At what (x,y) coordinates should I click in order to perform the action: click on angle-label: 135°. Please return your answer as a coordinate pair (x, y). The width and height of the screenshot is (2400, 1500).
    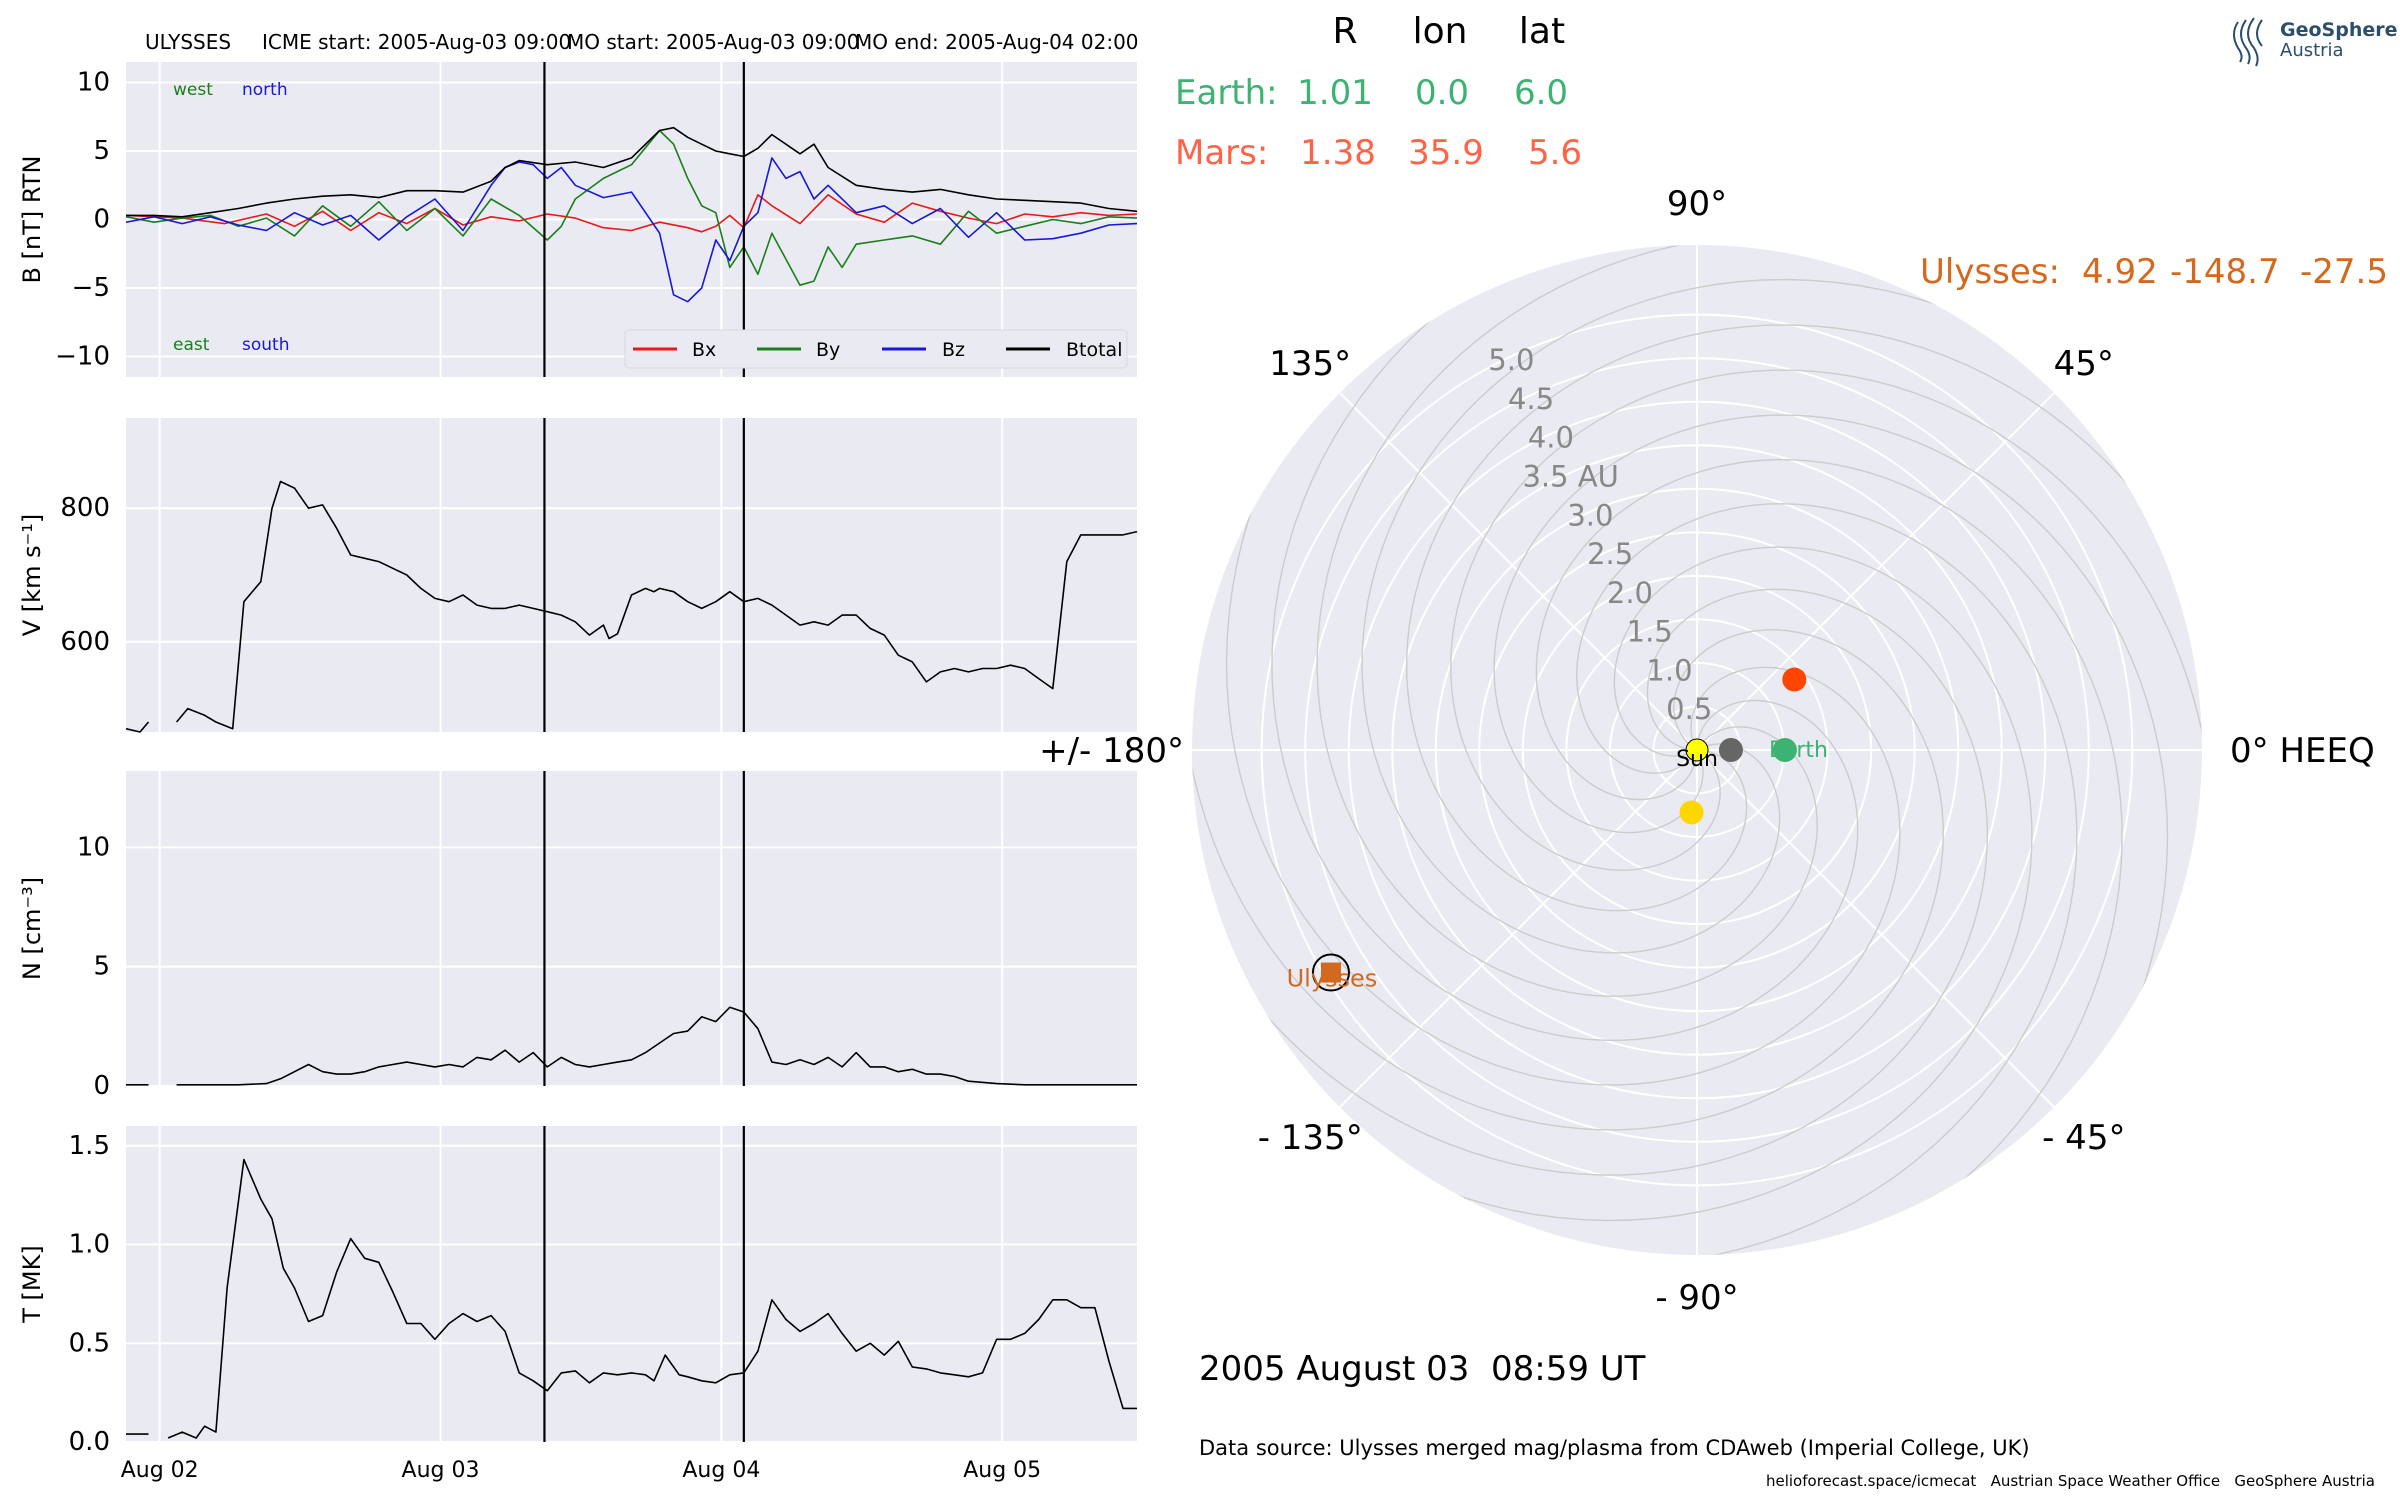
    Looking at the image, I should click on (1310, 364).